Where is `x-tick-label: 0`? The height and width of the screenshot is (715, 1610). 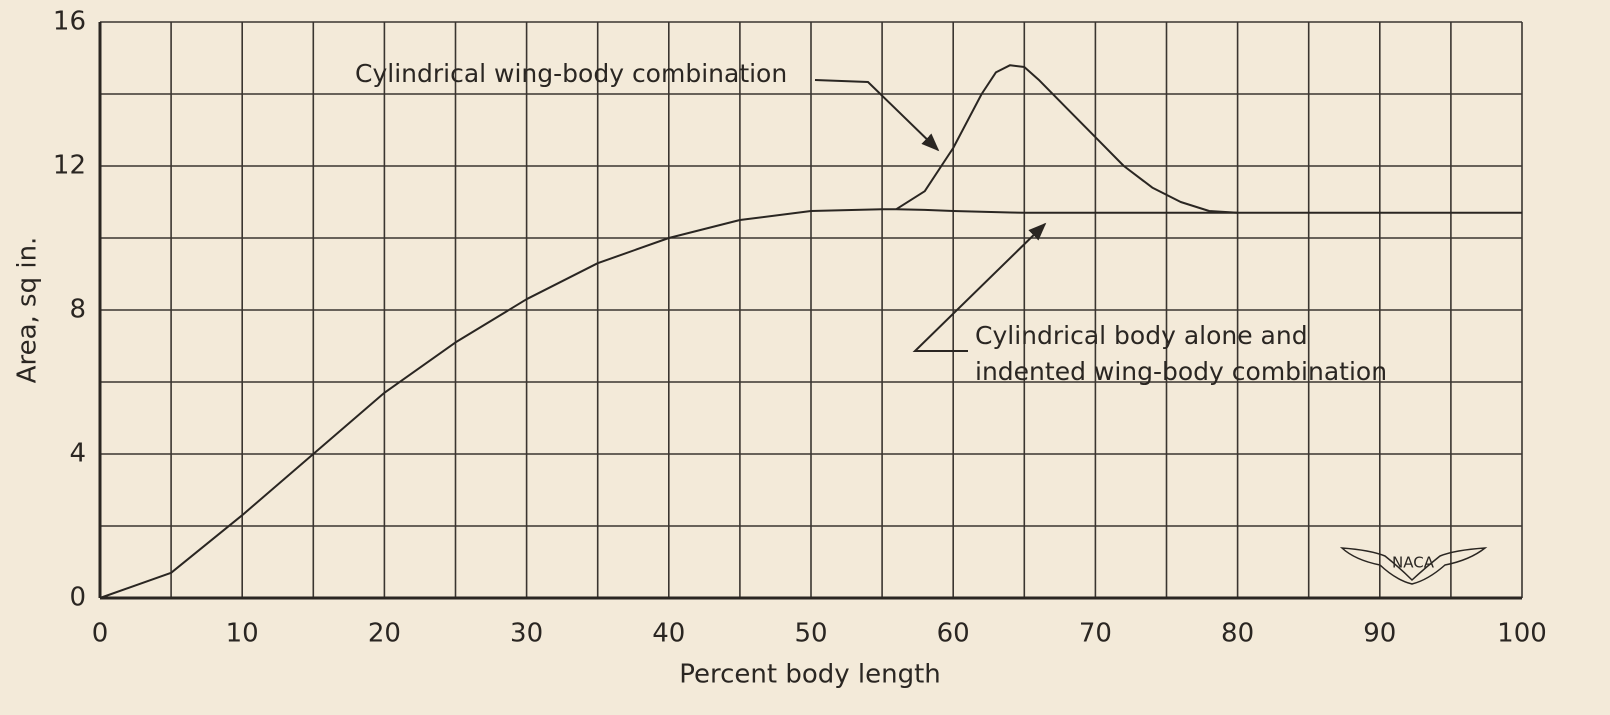 x-tick-label: 0 is located at coordinates (100, 634).